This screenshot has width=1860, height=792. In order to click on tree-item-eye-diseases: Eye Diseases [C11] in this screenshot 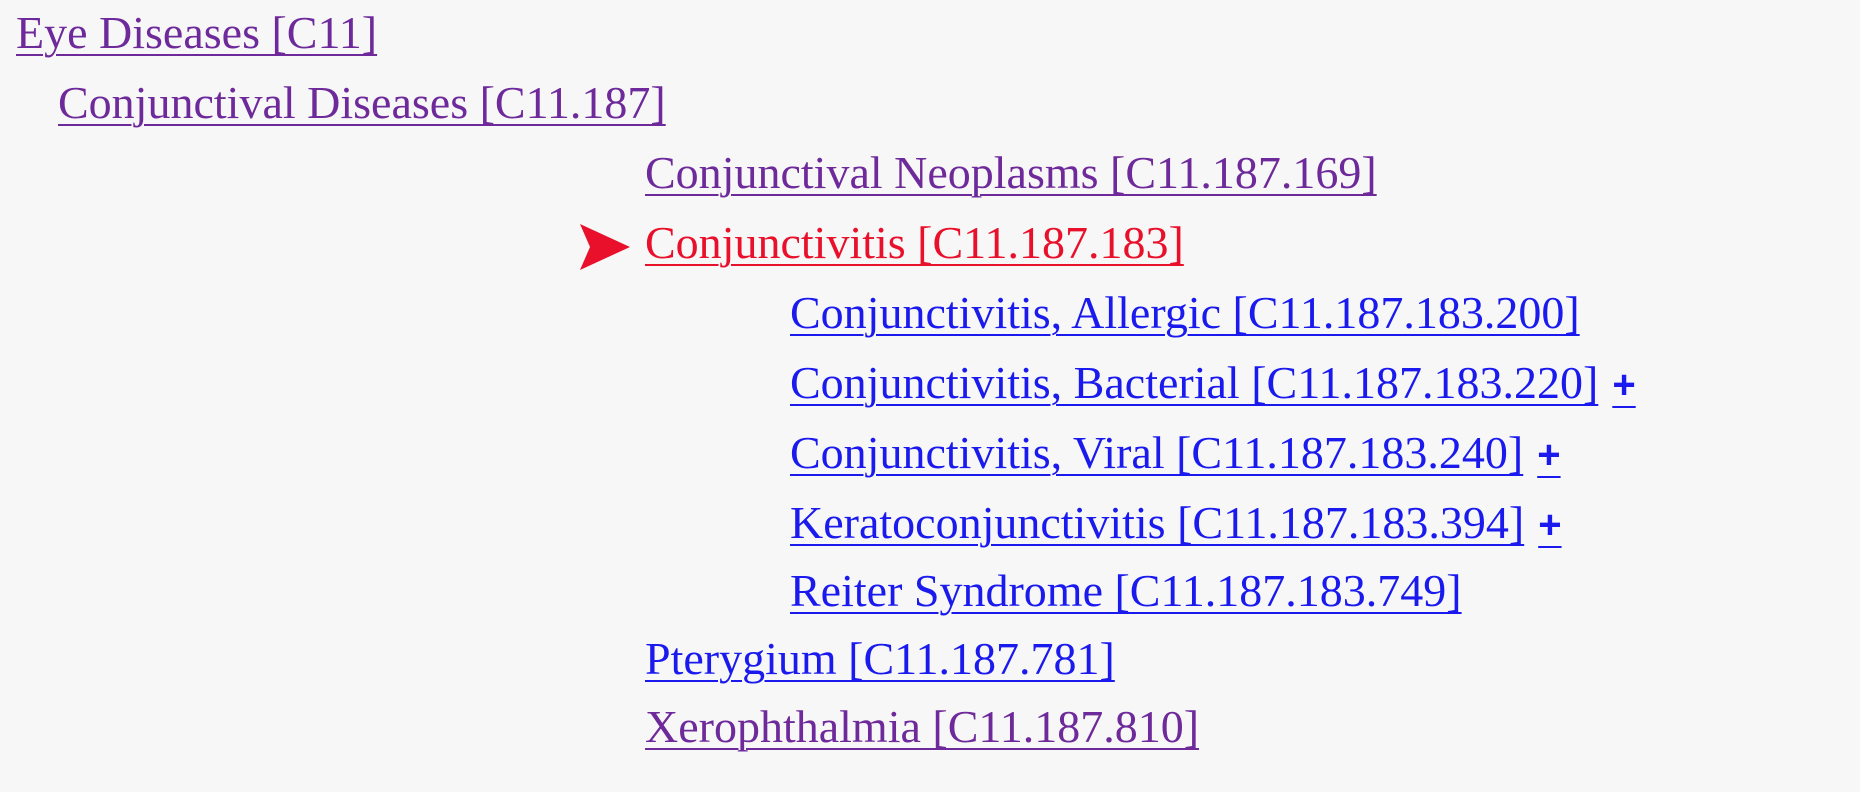, I will do `click(196, 38)`.